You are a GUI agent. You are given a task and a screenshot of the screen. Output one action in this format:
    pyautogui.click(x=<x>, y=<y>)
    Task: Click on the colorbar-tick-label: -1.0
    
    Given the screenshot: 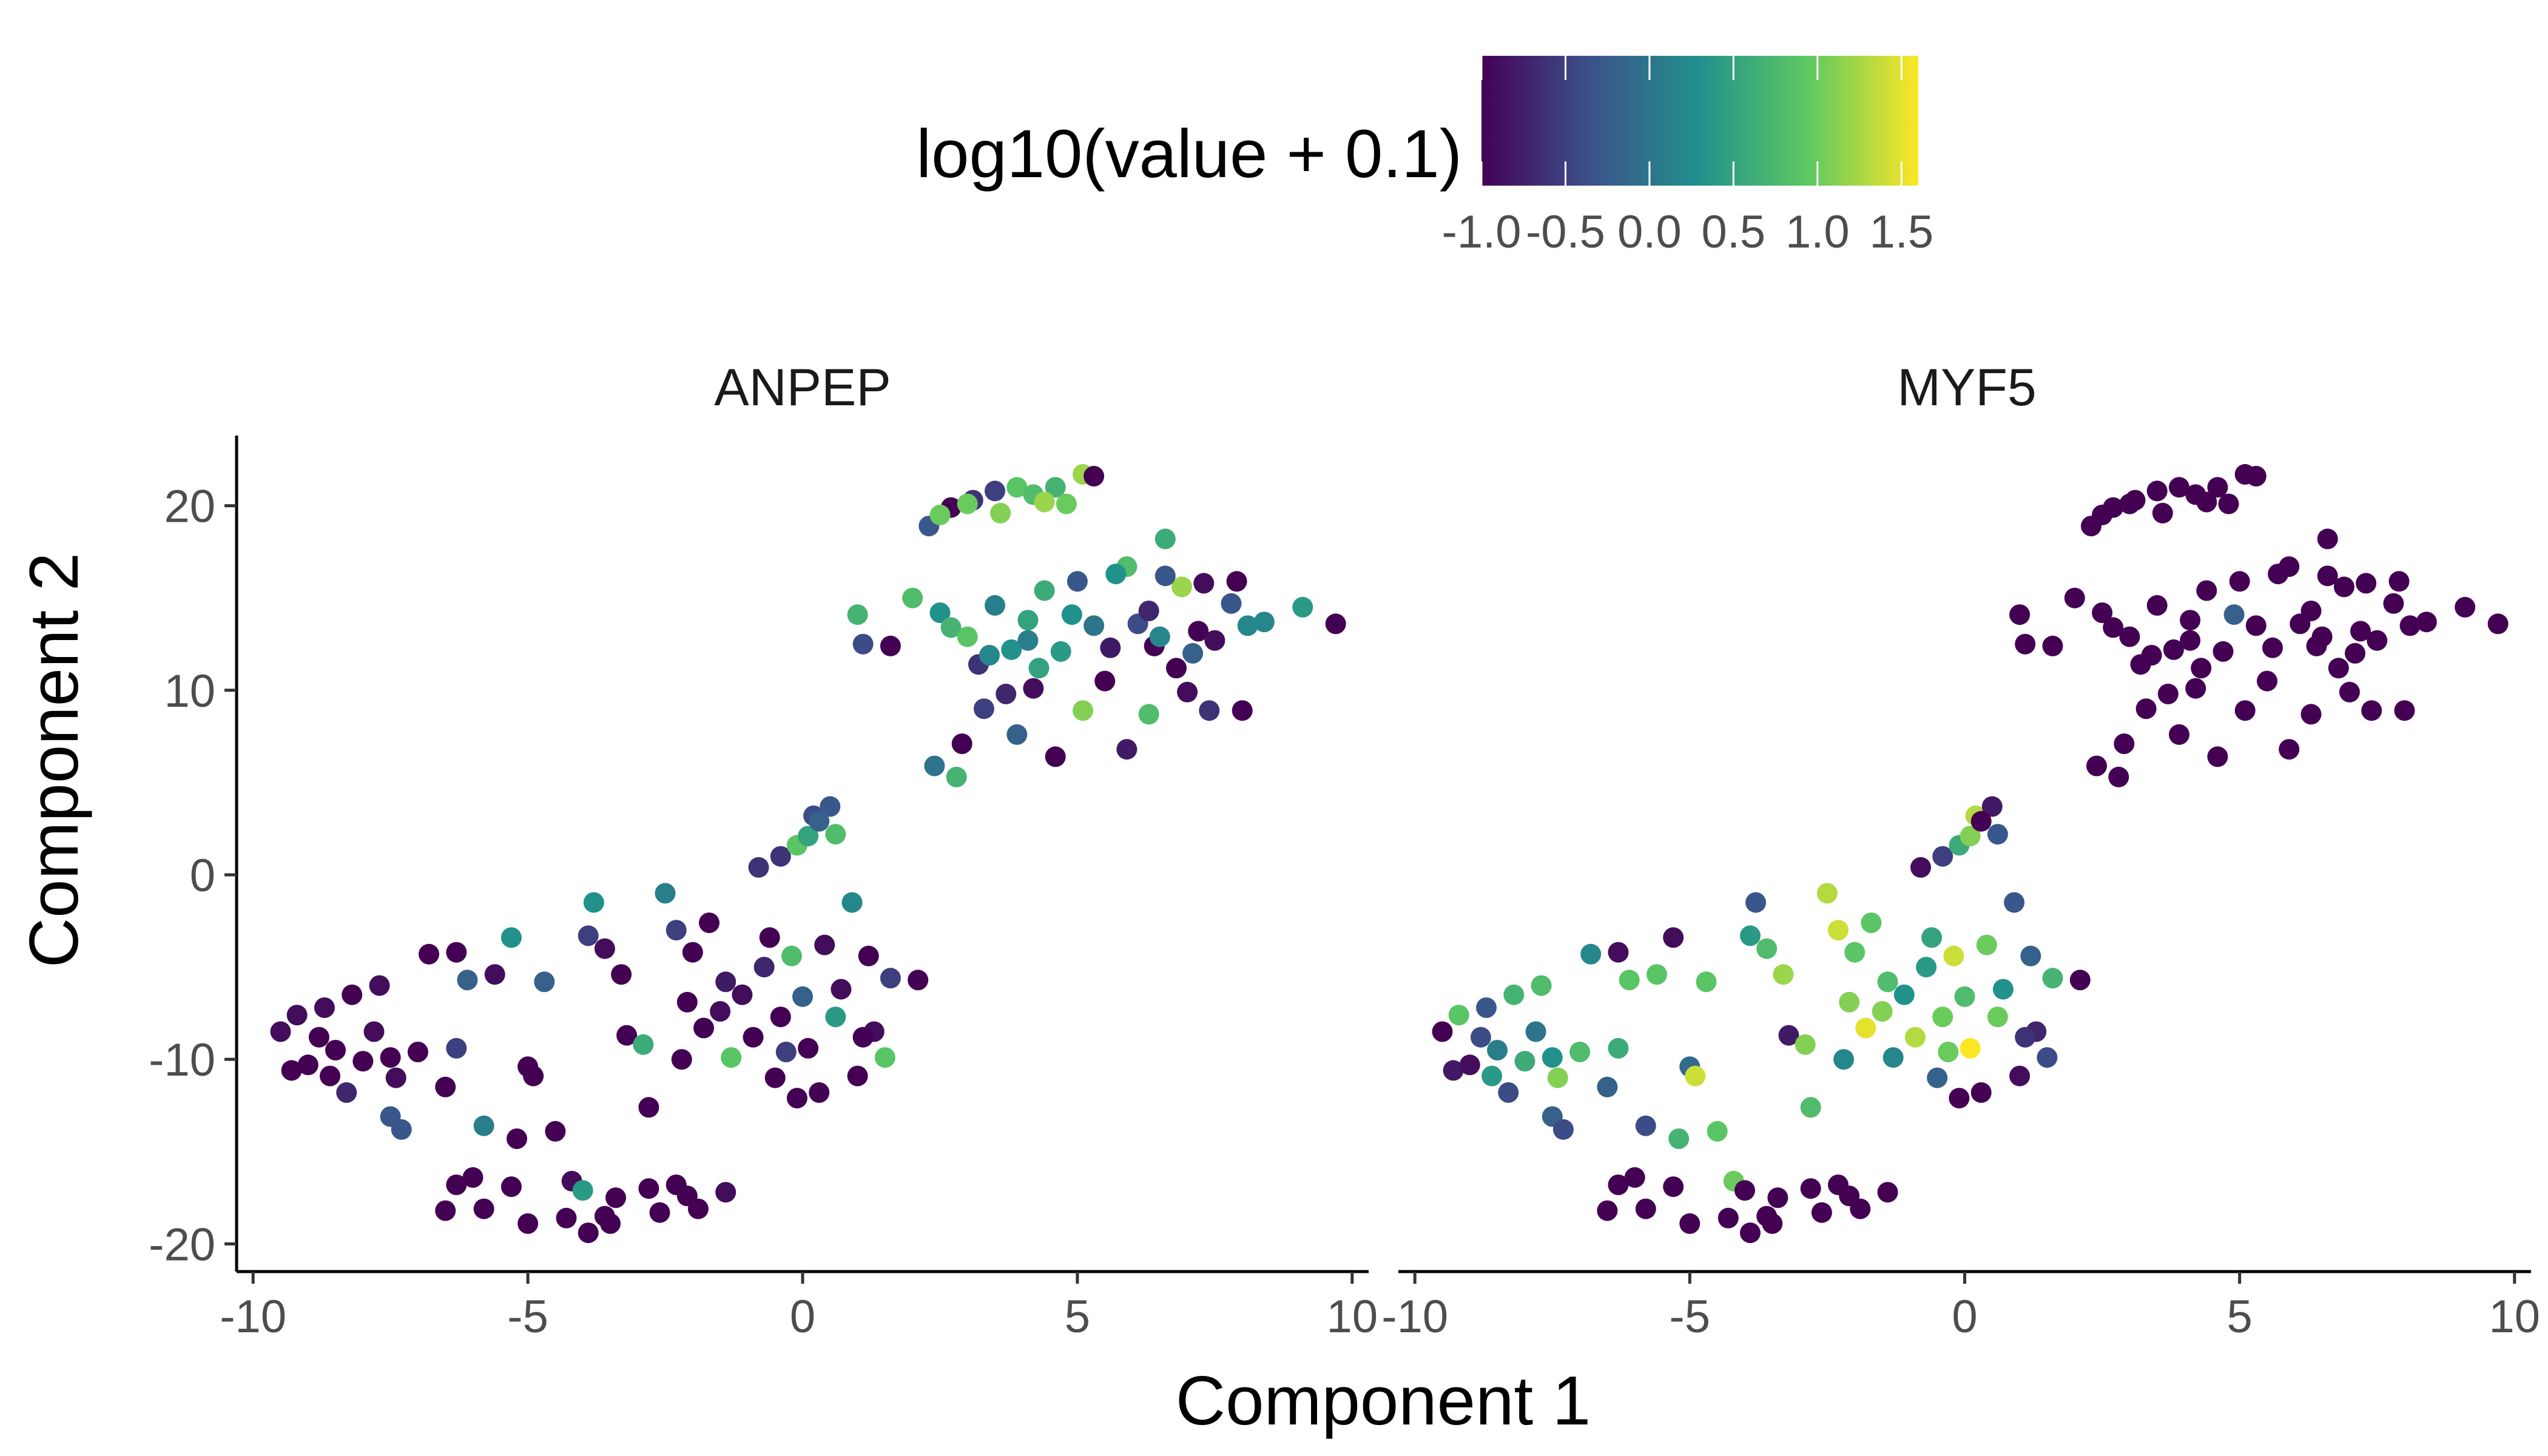 What is the action you would take?
    pyautogui.click(x=1482, y=232)
    